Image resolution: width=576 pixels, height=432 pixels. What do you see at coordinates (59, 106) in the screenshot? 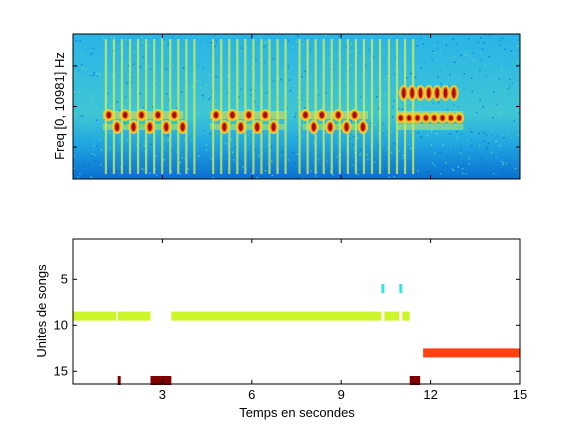
I see `spectrogram-ylabel: Freq [0, 10981] Hz` at bounding box center [59, 106].